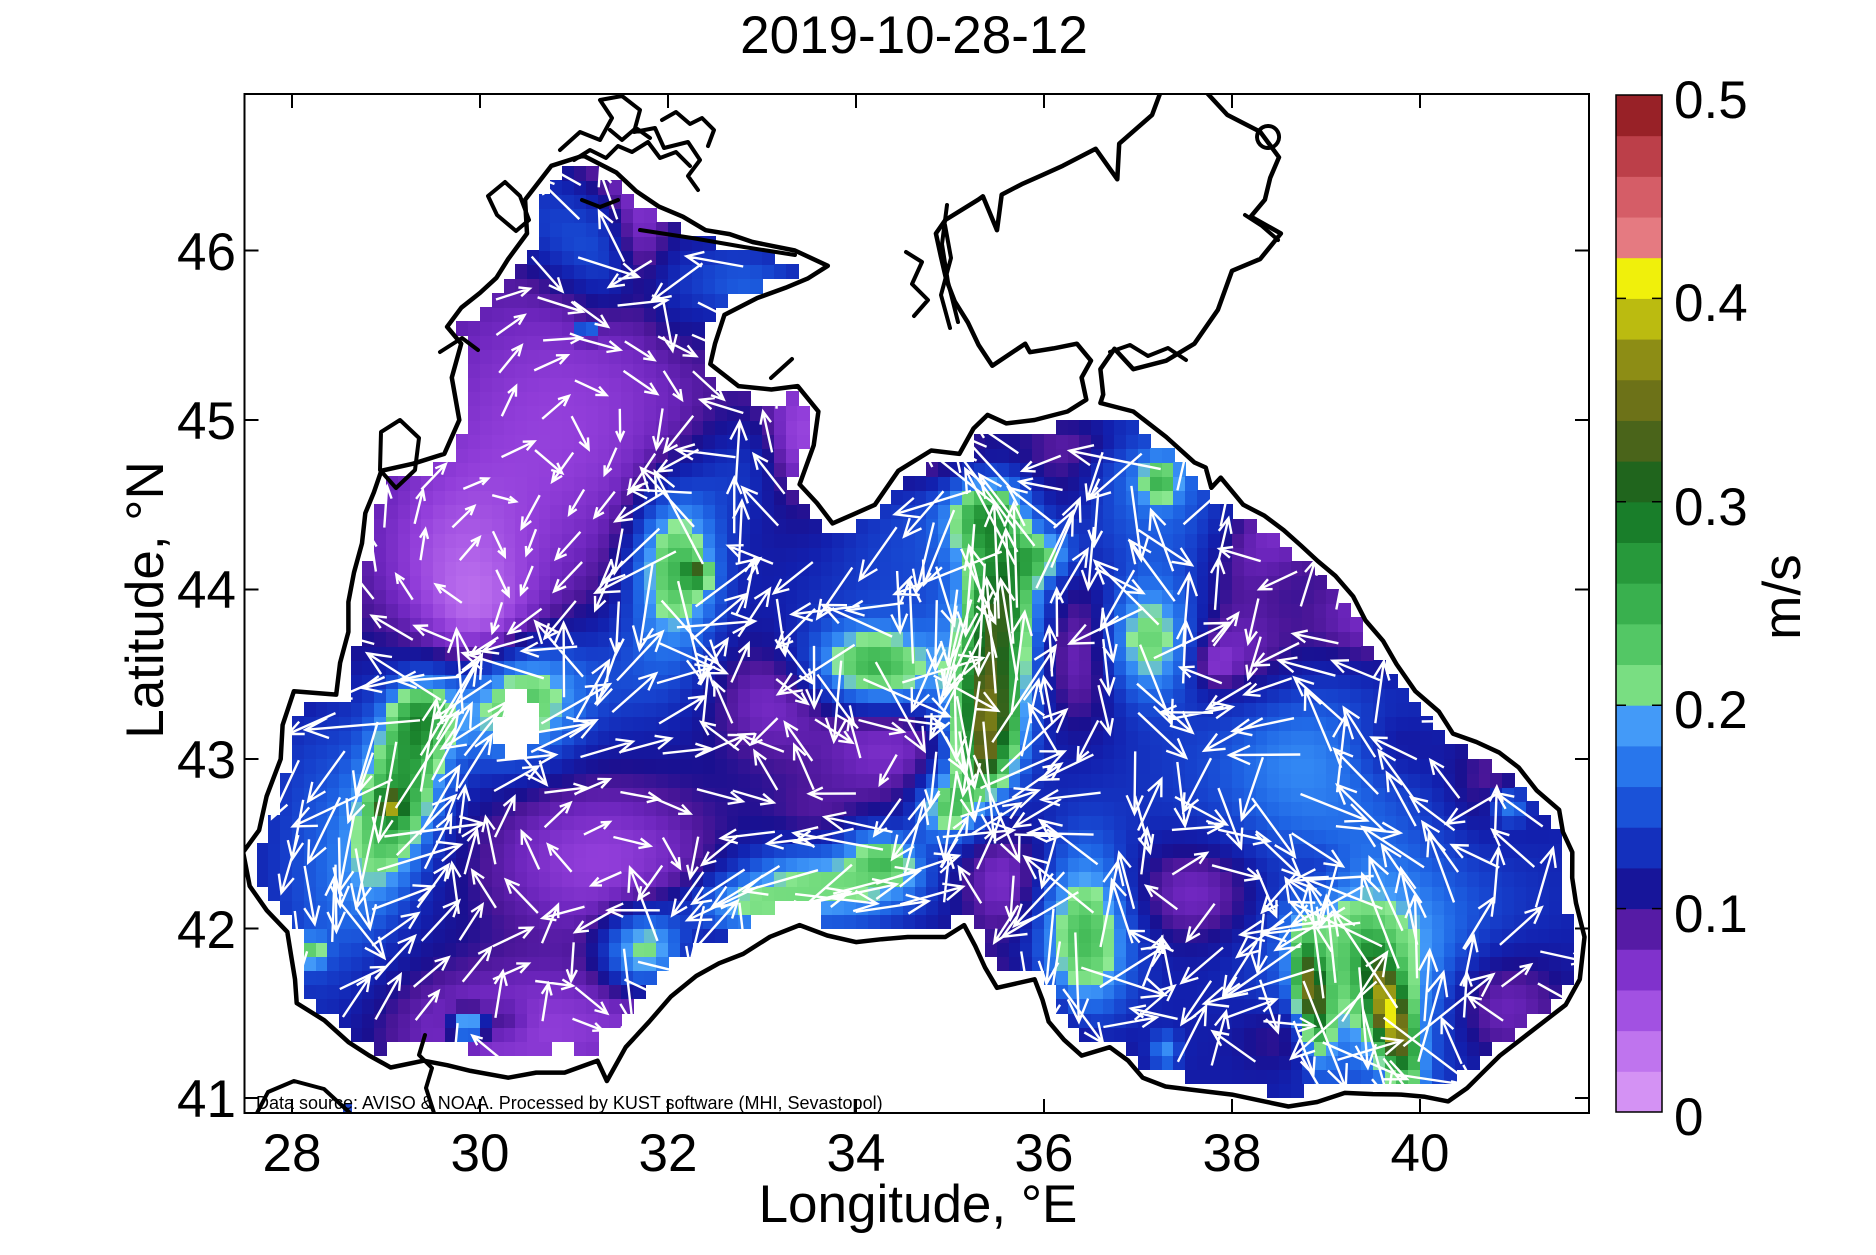  Describe the element at coordinates (914, 35) in the screenshot. I see `svg-text: 2019-10-28-12` at that location.